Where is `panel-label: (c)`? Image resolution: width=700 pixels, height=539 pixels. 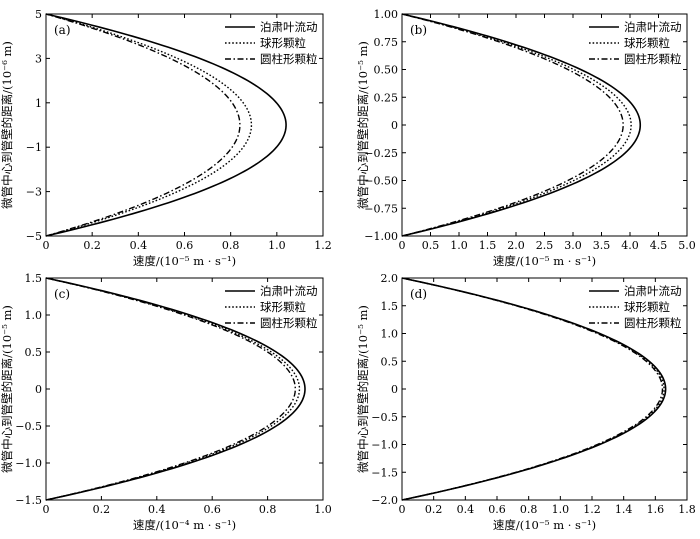
panel-label: (c) is located at coordinates (62, 294).